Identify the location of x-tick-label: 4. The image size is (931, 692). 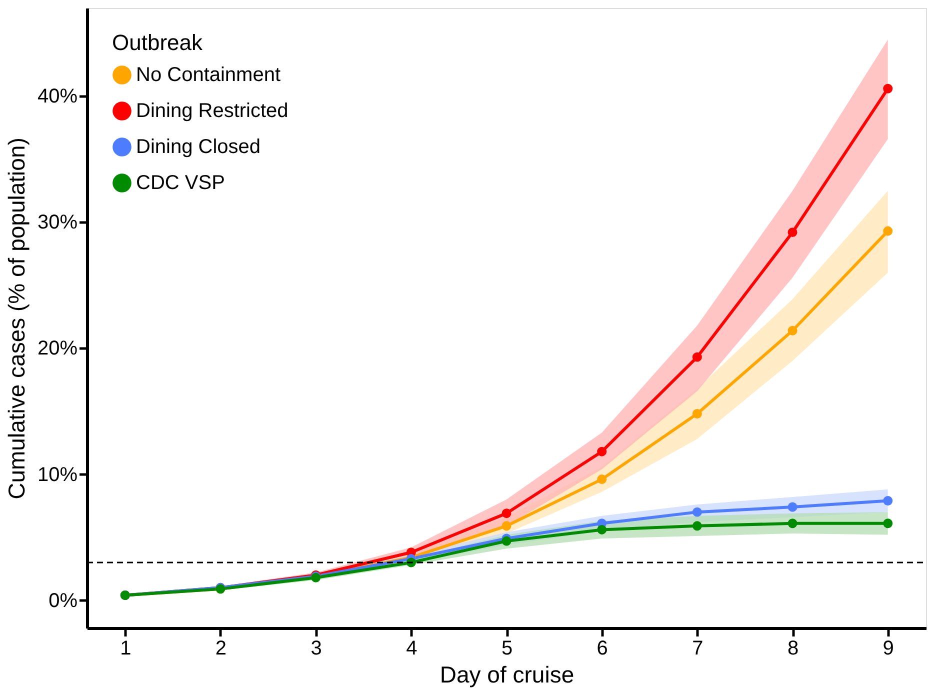
(412, 649).